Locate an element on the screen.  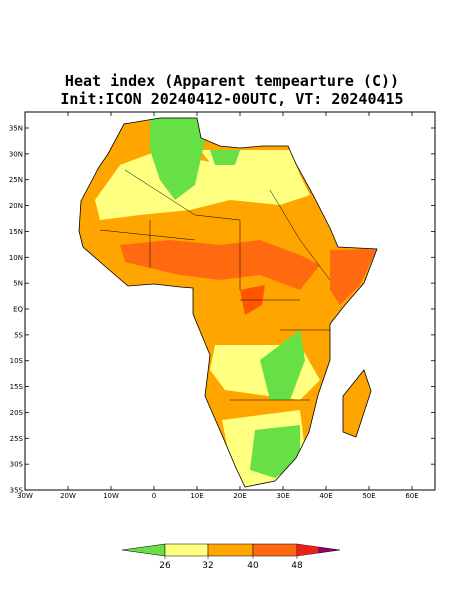
lat-label: 30N is located at coordinates (16, 154).